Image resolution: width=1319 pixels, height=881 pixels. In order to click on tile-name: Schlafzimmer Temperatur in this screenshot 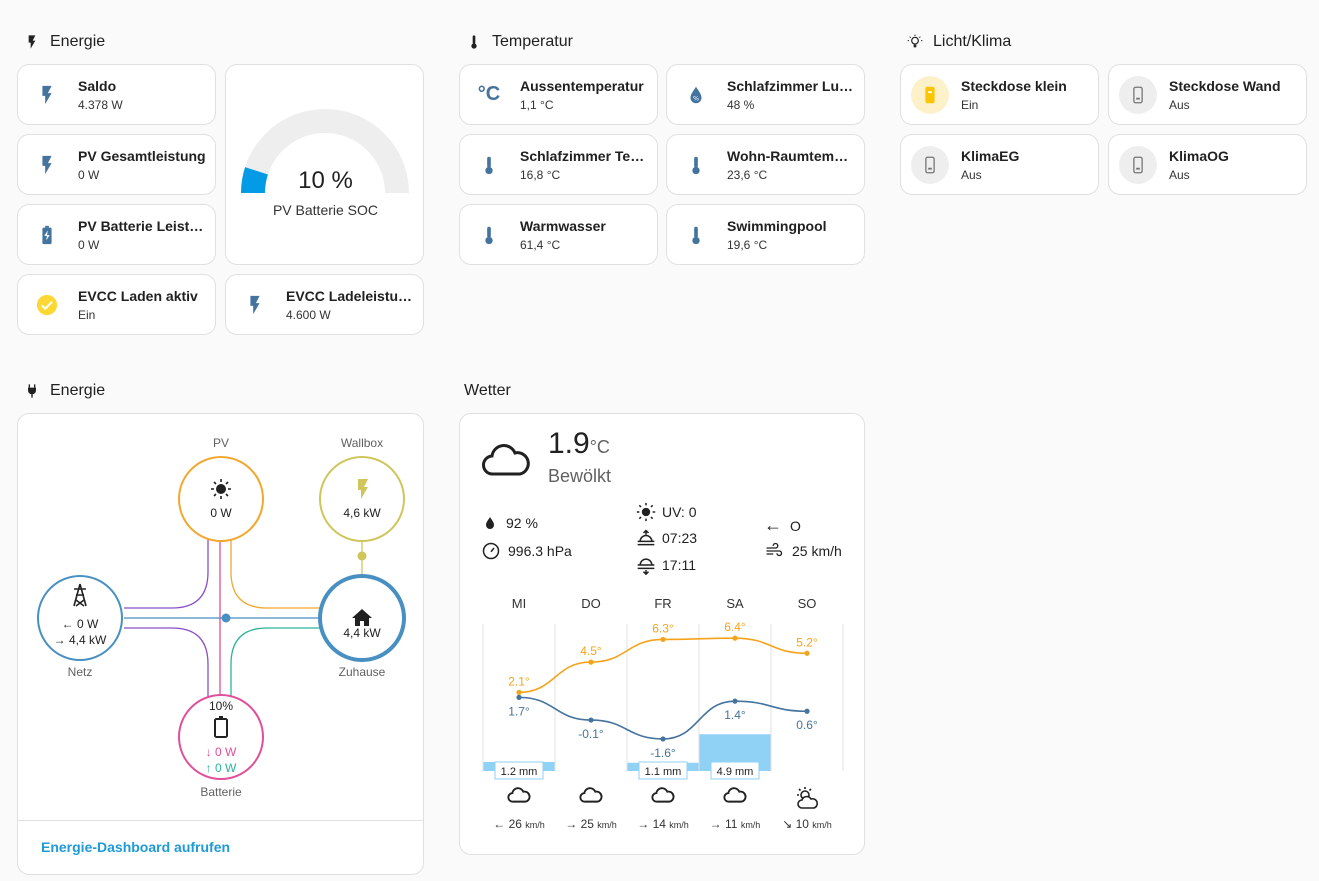, I will do `click(584, 155)`.